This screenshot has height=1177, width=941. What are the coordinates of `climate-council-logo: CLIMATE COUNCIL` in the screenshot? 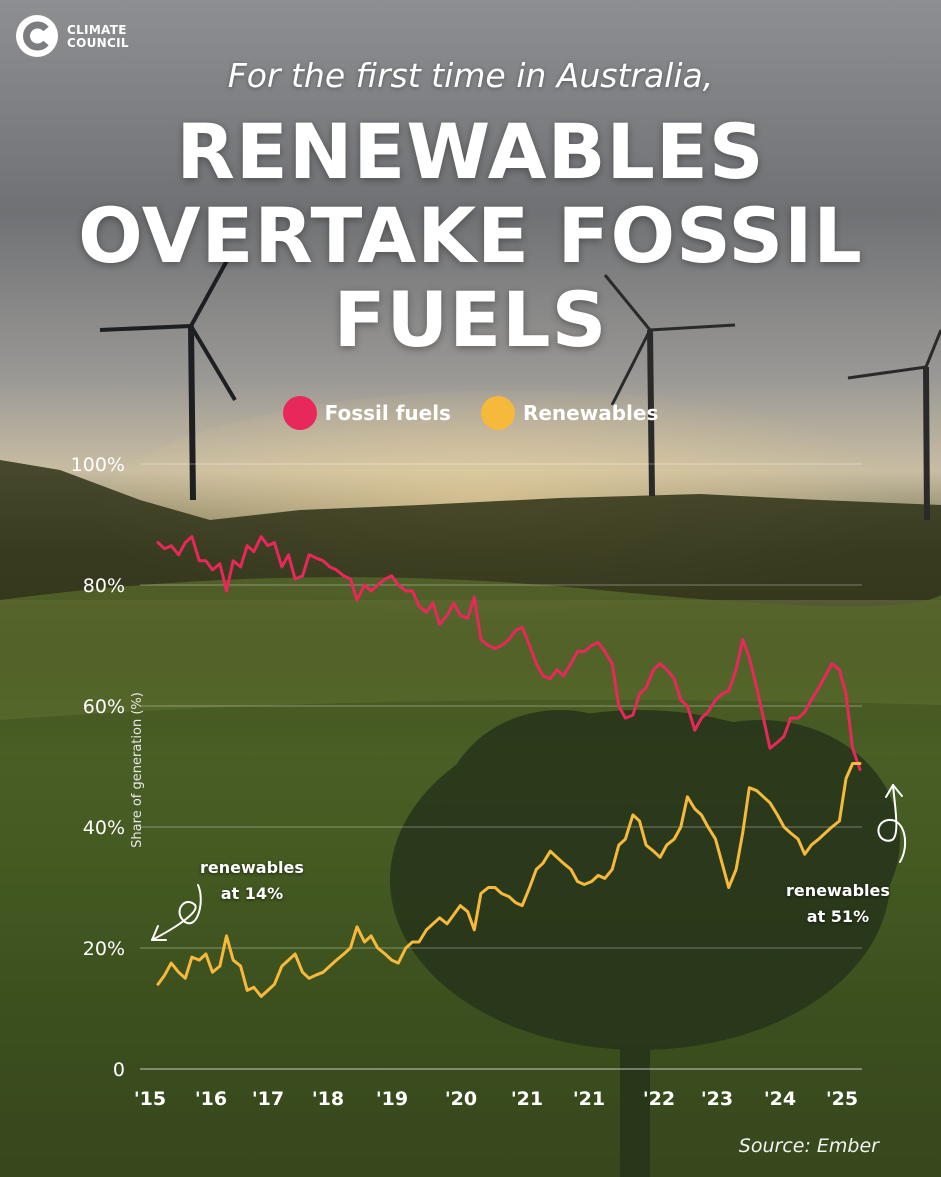 It's located at (80, 37).